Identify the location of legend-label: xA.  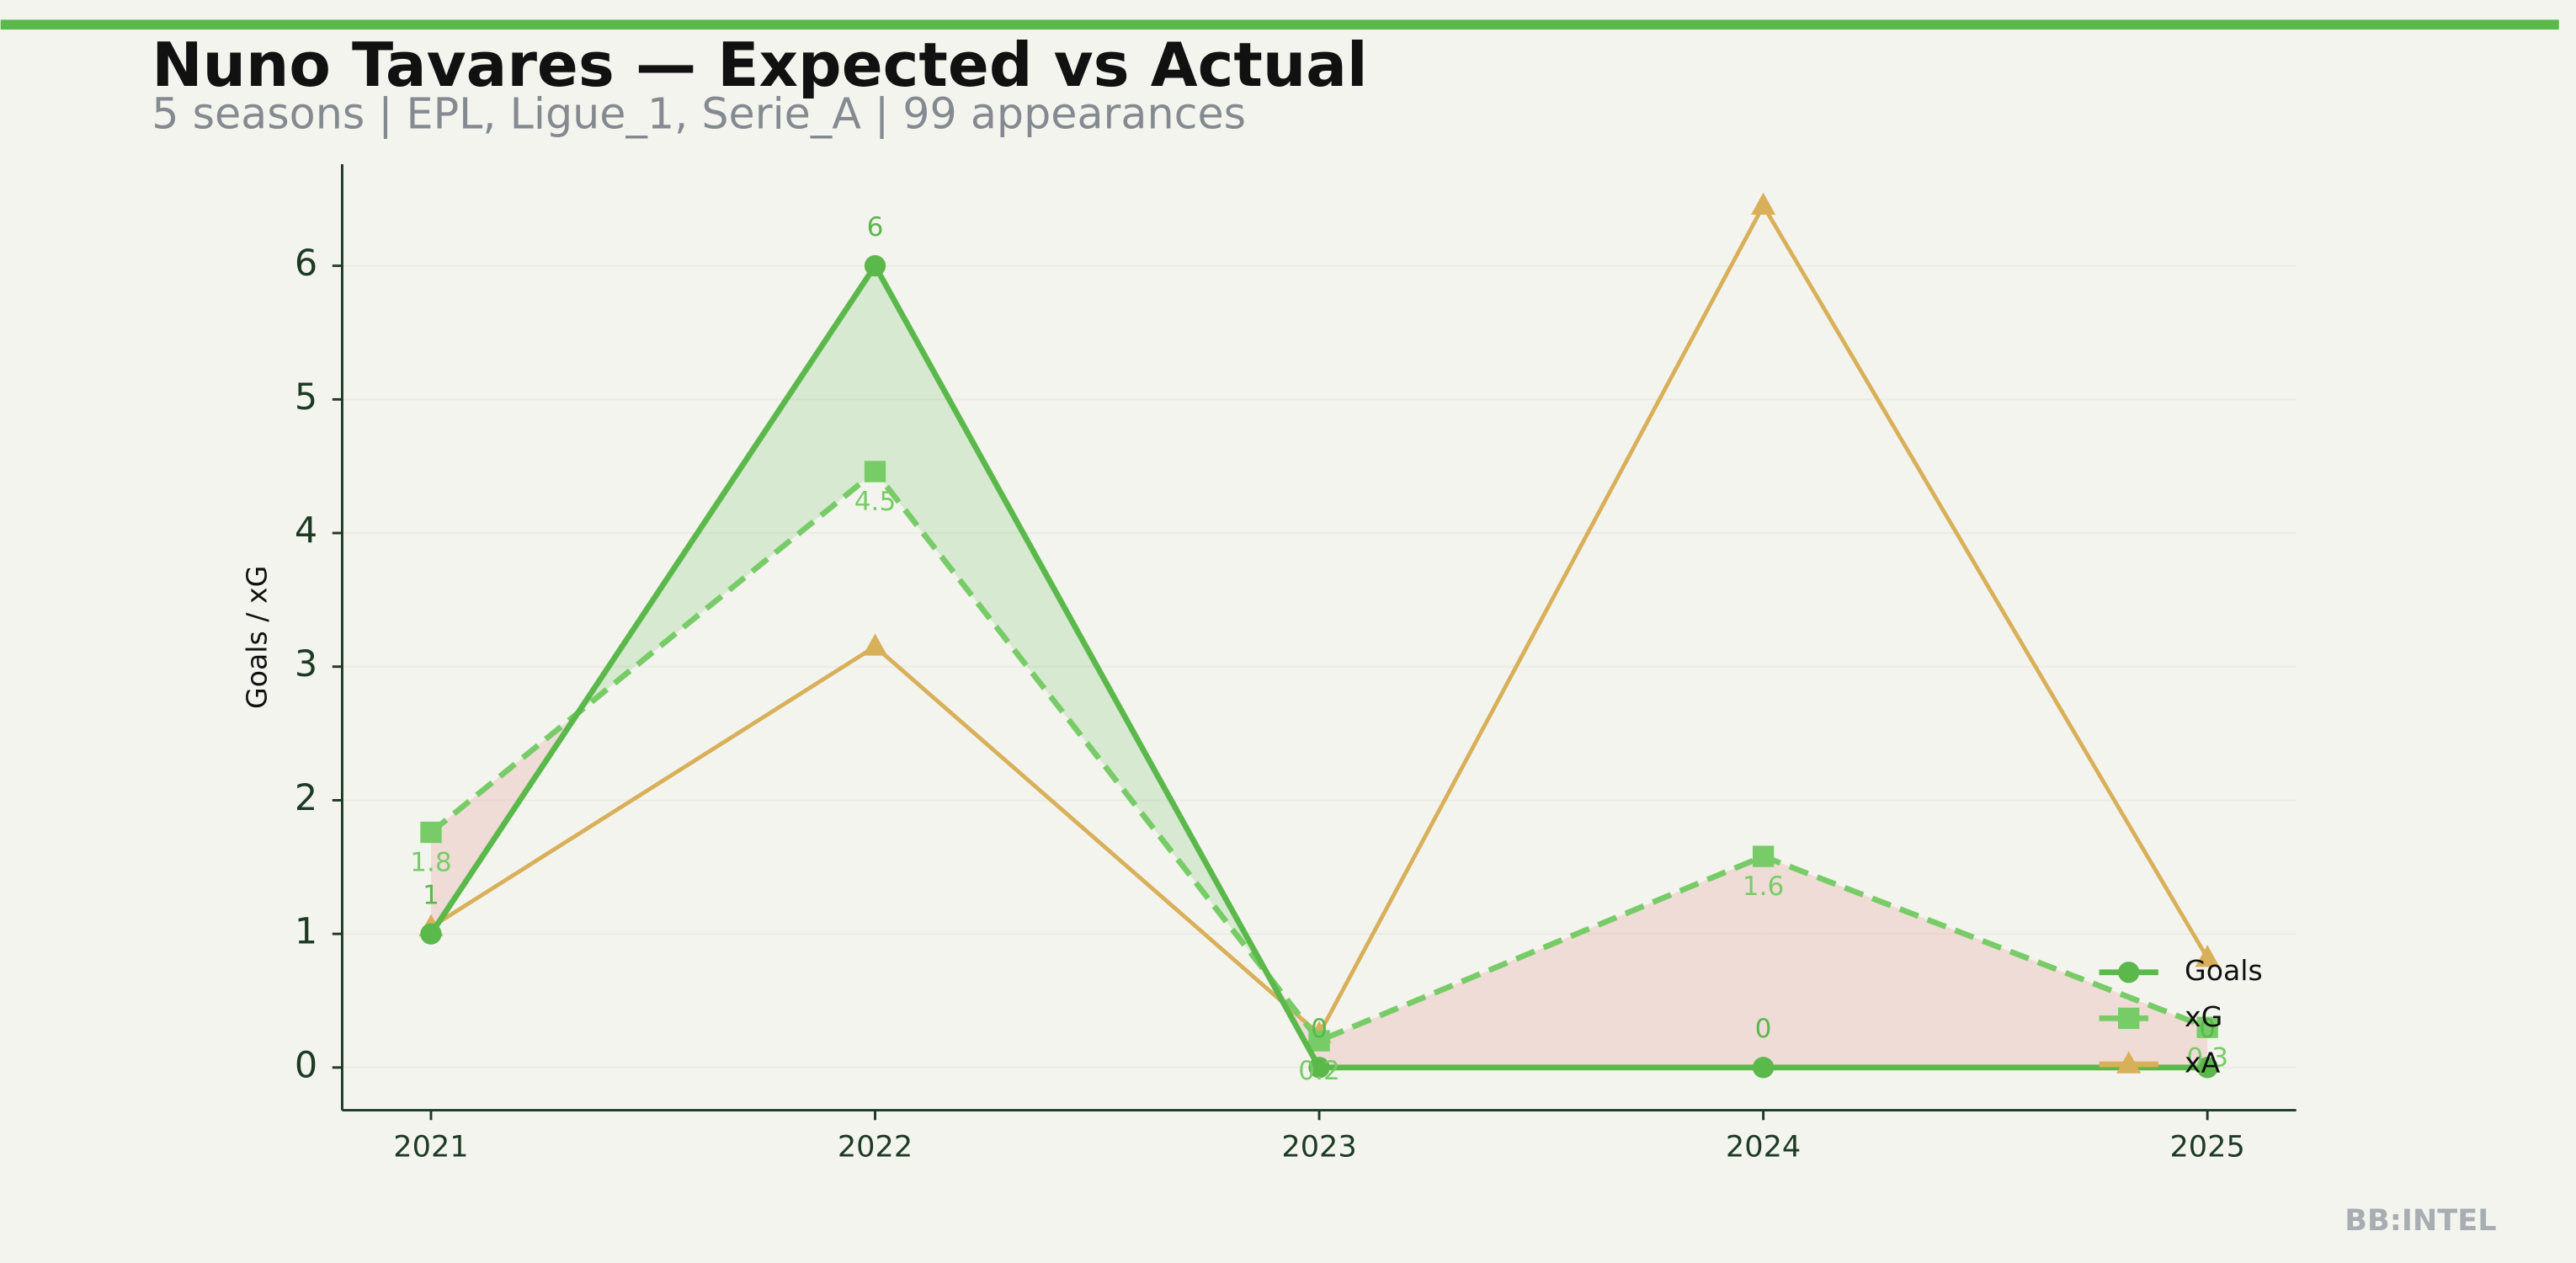
(2203, 1062).